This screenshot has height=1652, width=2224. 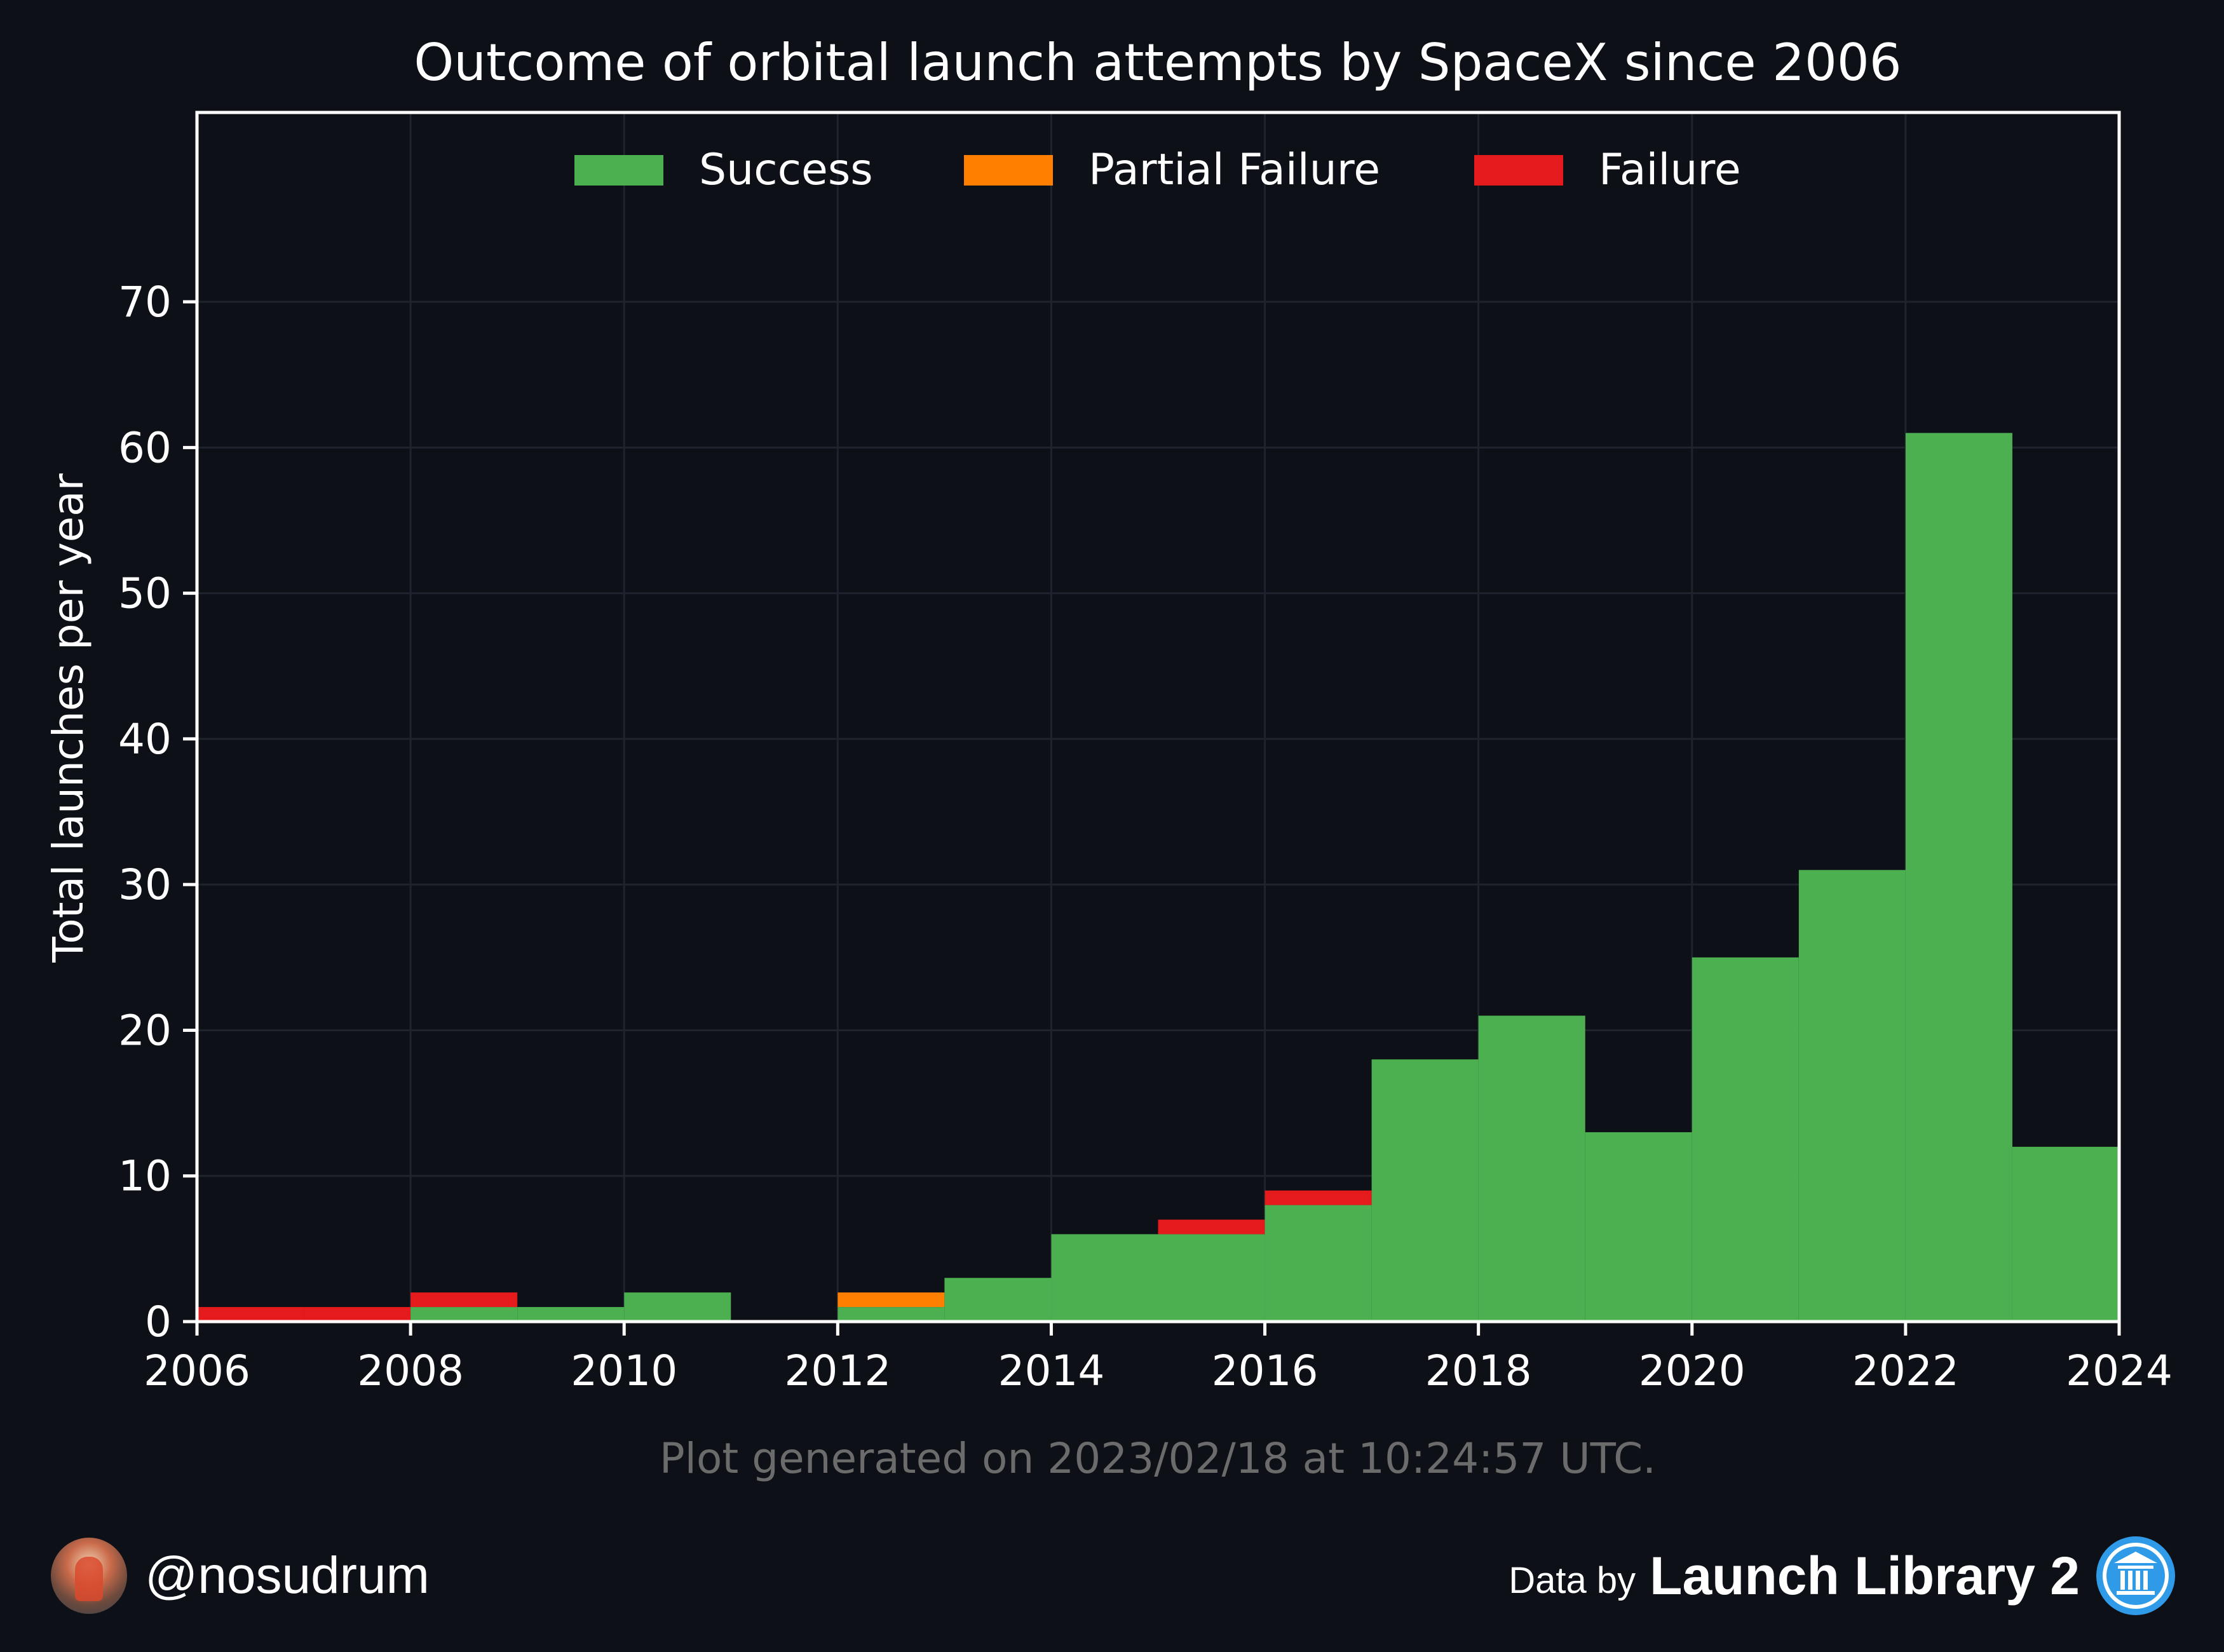 I want to click on y-tick-label: 20, so click(x=145, y=1030).